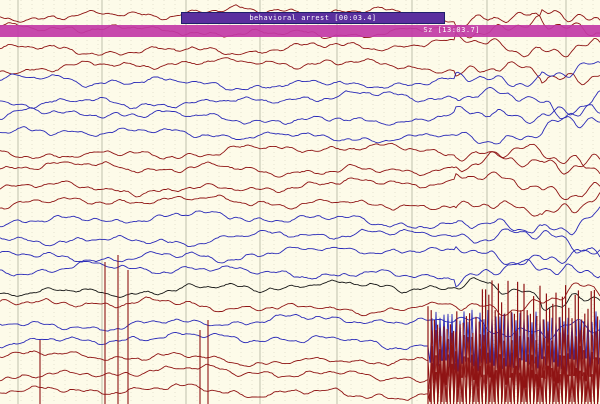  Describe the element at coordinates (300, 31) in the screenshot. I see `event-annotation-seizure: Sz [13:03.7]` at that location.